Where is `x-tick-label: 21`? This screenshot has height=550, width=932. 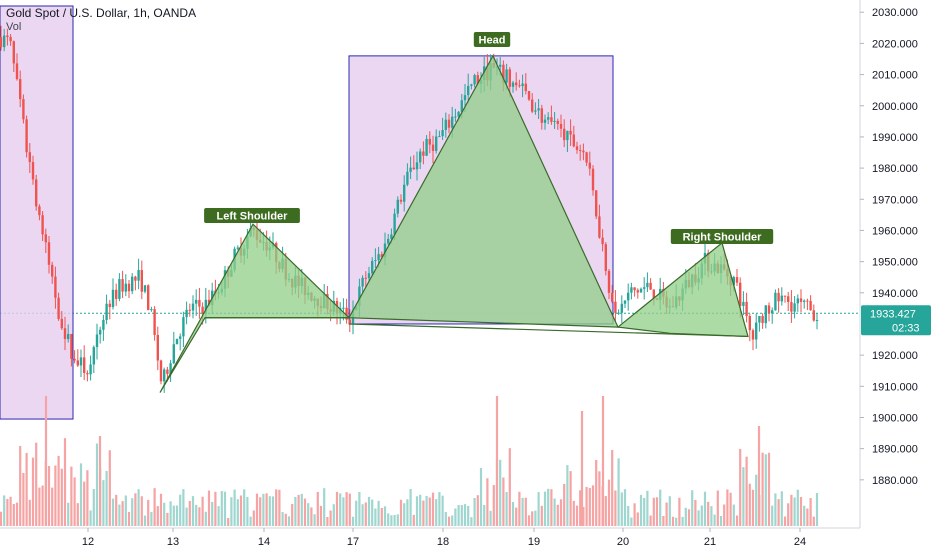 x-tick-label: 21 is located at coordinates (710, 542).